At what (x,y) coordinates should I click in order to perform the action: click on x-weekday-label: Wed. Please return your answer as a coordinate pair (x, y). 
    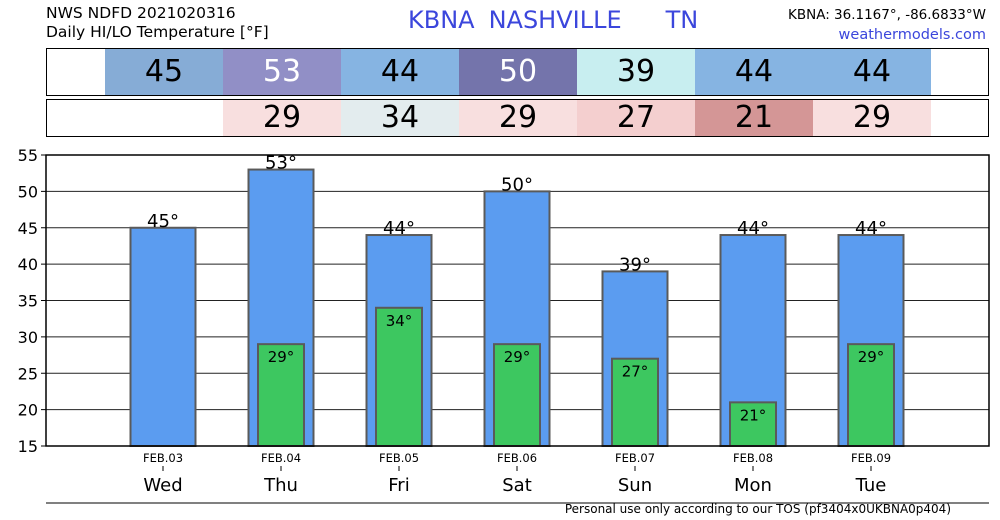
    Looking at the image, I should click on (162, 485).